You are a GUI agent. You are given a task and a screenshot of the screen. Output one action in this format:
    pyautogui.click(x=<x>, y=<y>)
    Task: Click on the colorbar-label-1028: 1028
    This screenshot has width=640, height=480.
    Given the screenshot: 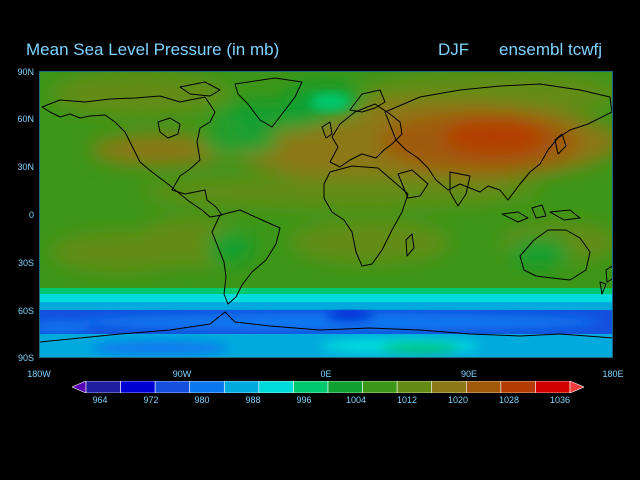 What is the action you would take?
    pyautogui.click(x=509, y=400)
    